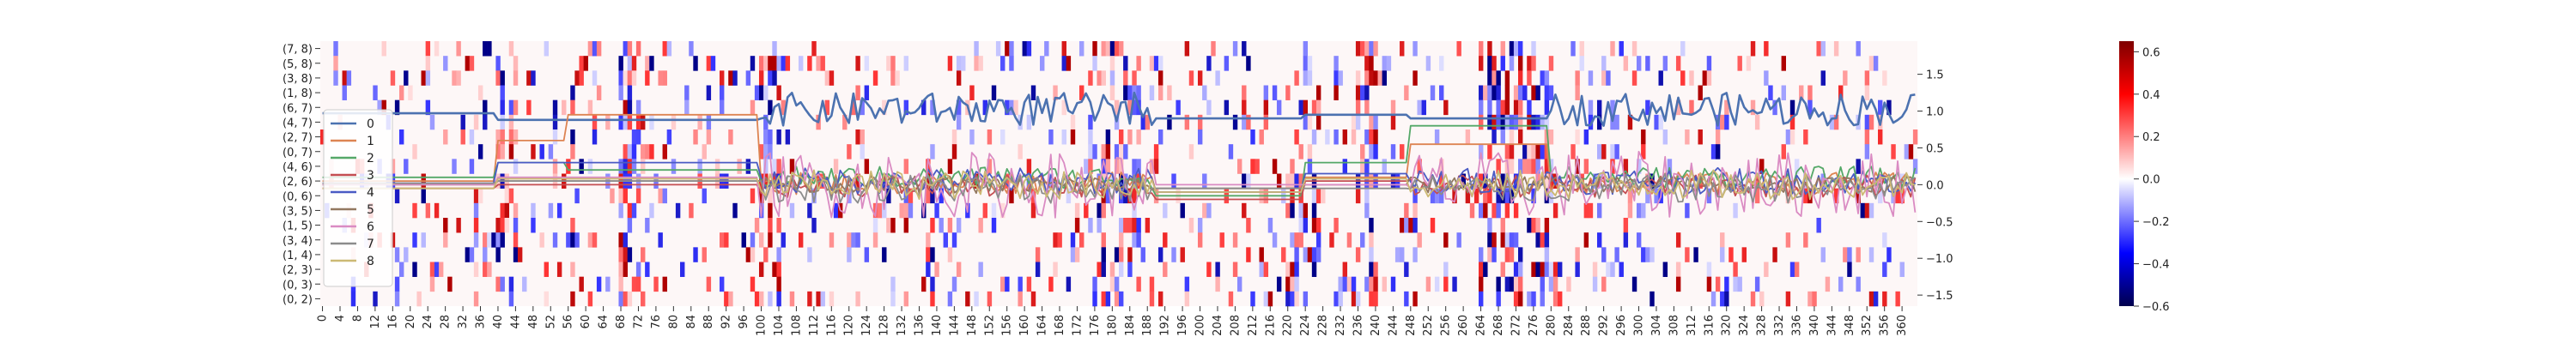 This screenshot has height=343, width=2576. I want to click on x-tick-label: 128, so click(885, 326).